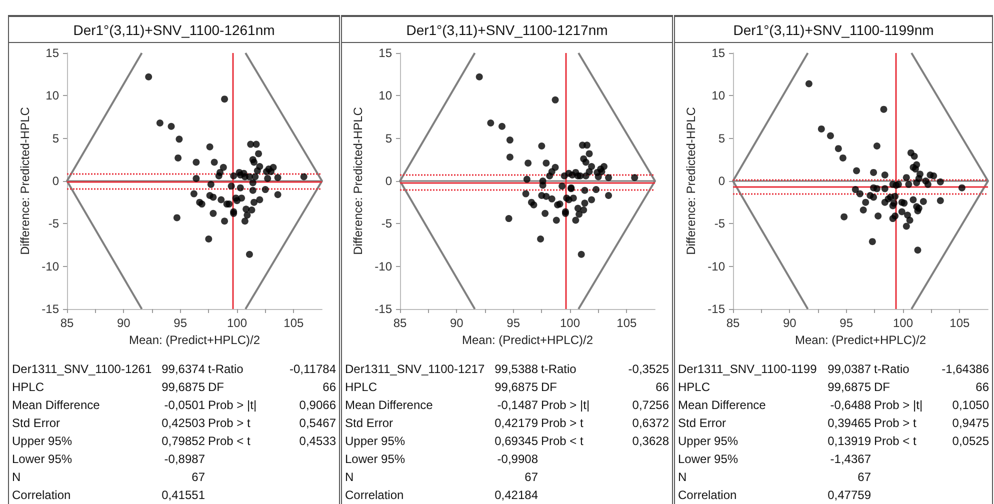 The image size is (994, 504). Describe the element at coordinates (216, 387) in the screenshot. I see `text: DF` at that location.